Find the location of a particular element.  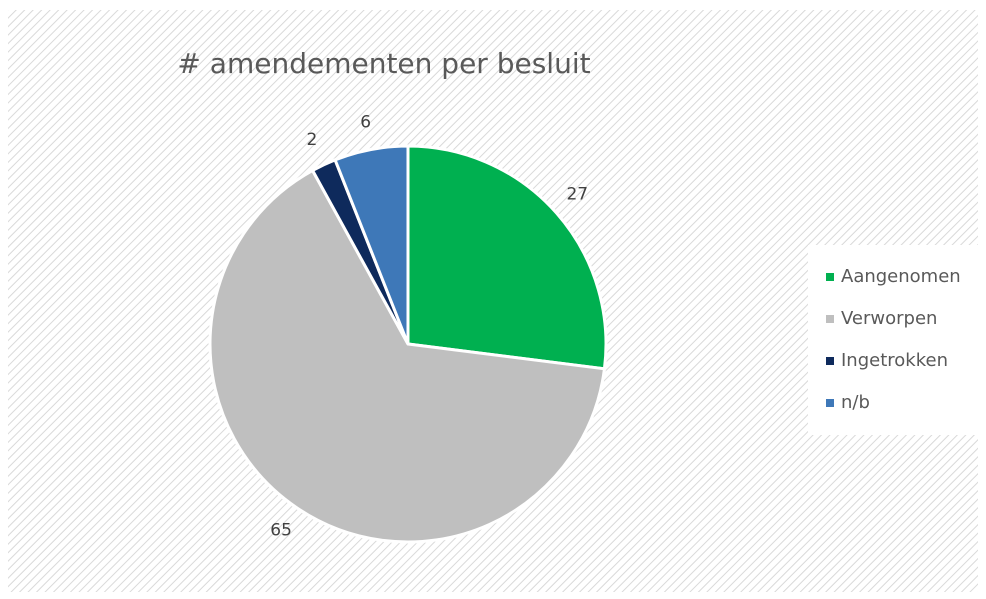

chart-title: # amendementen per besluit is located at coordinates (383, 63).